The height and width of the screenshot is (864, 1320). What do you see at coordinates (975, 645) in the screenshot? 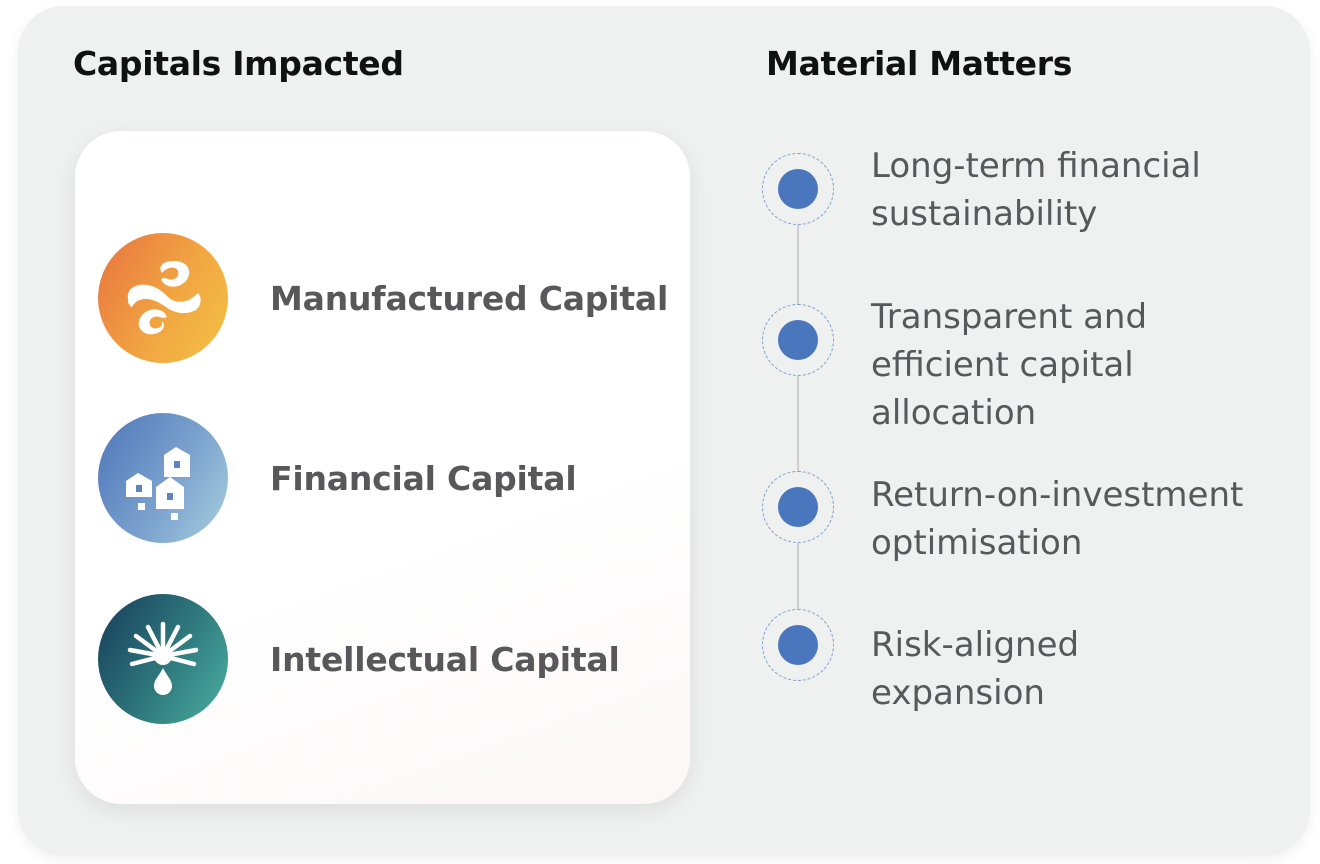
I see `matter-line: Risk-aligned` at bounding box center [975, 645].